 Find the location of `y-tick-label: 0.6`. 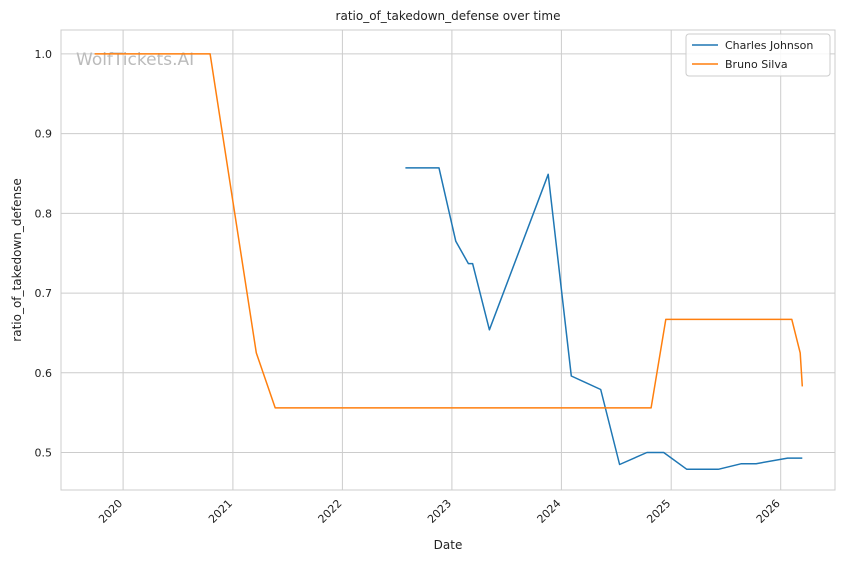

y-tick-label: 0.6 is located at coordinates (44, 373).